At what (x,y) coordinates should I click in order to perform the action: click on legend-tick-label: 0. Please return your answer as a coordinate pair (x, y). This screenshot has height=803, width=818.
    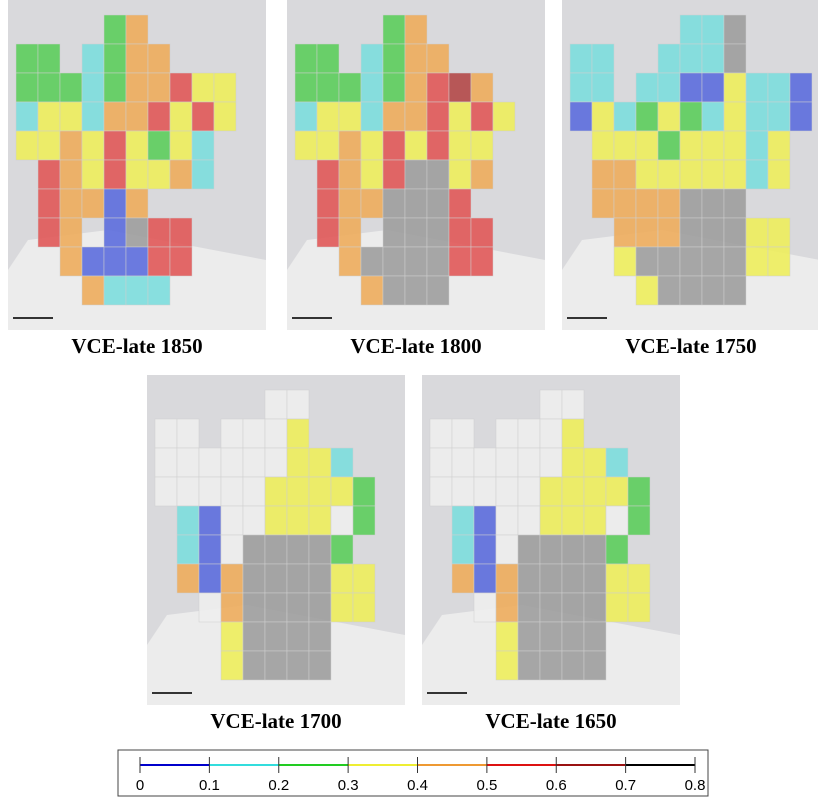
    Looking at the image, I should click on (140, 785).